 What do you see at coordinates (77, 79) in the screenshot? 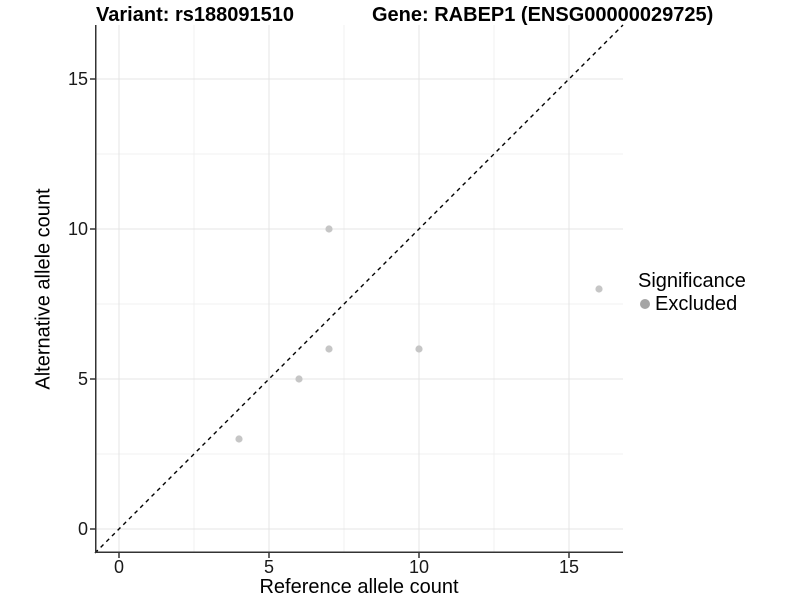
I see `y-tick-label: 15` at bounding box center [77, 79].